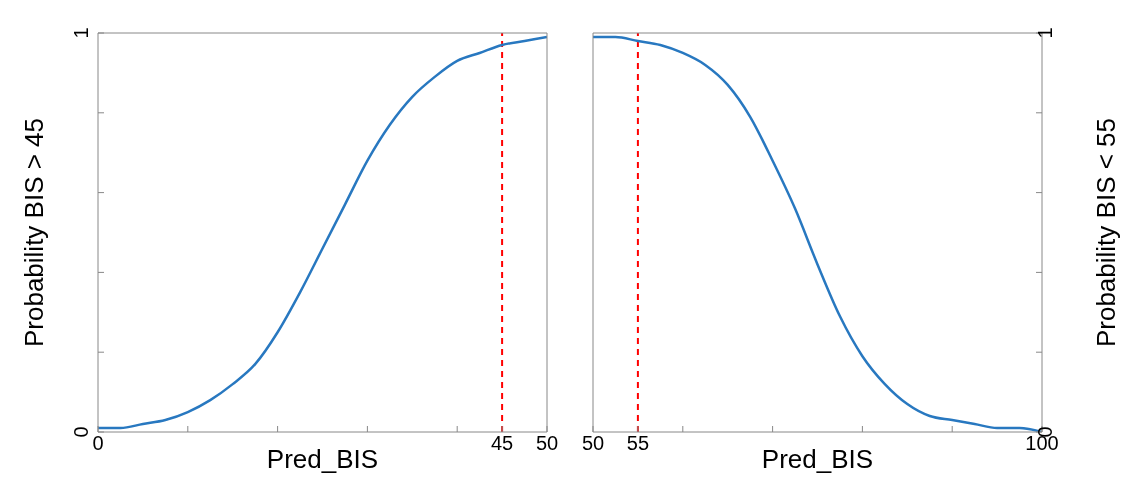 This screenshot has height=500, width=1141. I want to click on x-tick-label: 45, so click(502, 443).